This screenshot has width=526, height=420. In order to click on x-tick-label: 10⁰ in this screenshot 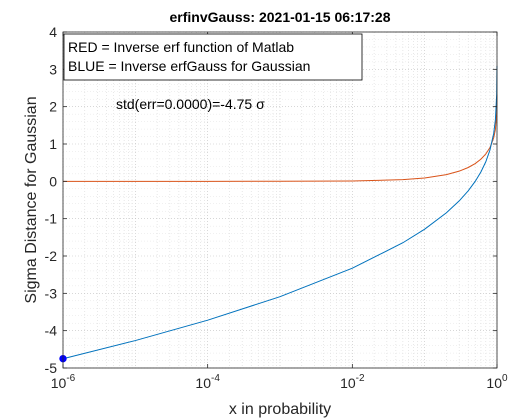, I will do `click(497, 382)`.